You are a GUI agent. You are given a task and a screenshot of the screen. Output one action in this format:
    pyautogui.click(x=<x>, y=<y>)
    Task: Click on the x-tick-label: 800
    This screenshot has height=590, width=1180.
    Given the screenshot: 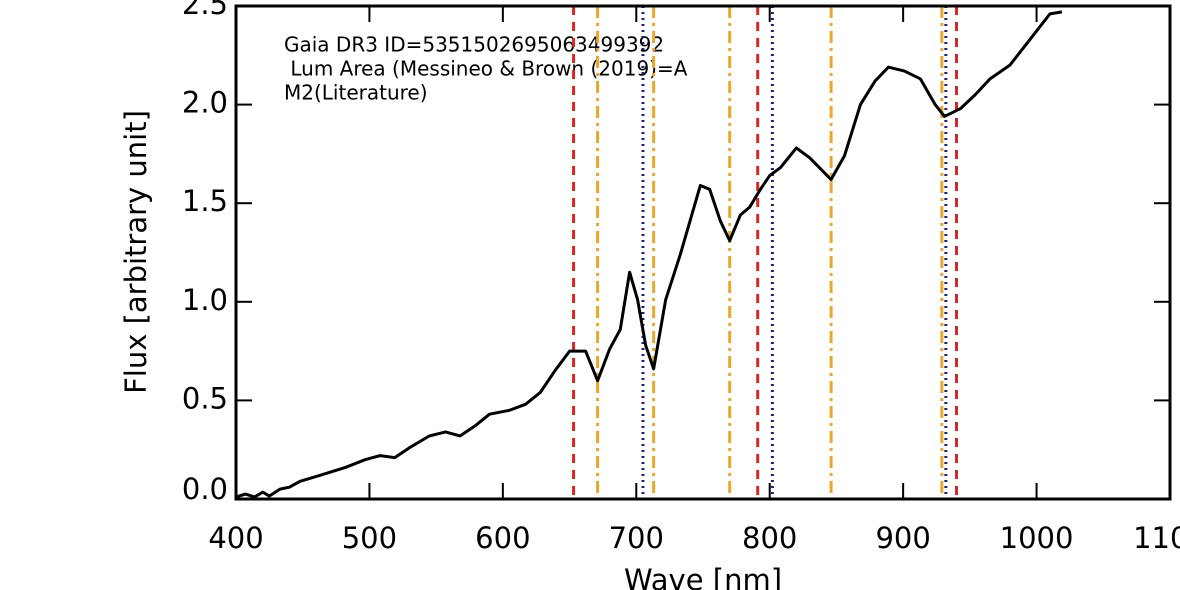 What is the action you would take?
    pyautogui.click(x=769, y=538)
    